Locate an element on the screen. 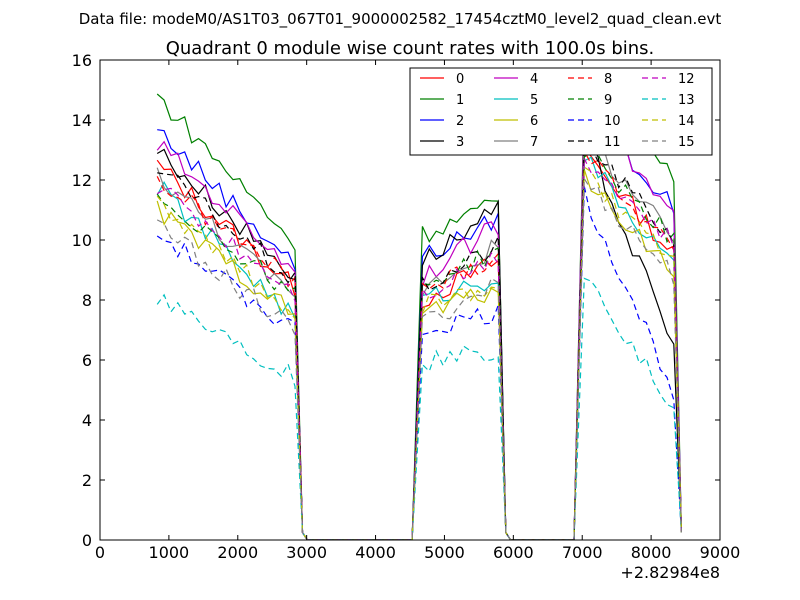 This screenshot has height=600, width=800. y-tick-label: 16 is located at coordinates (82, 60).